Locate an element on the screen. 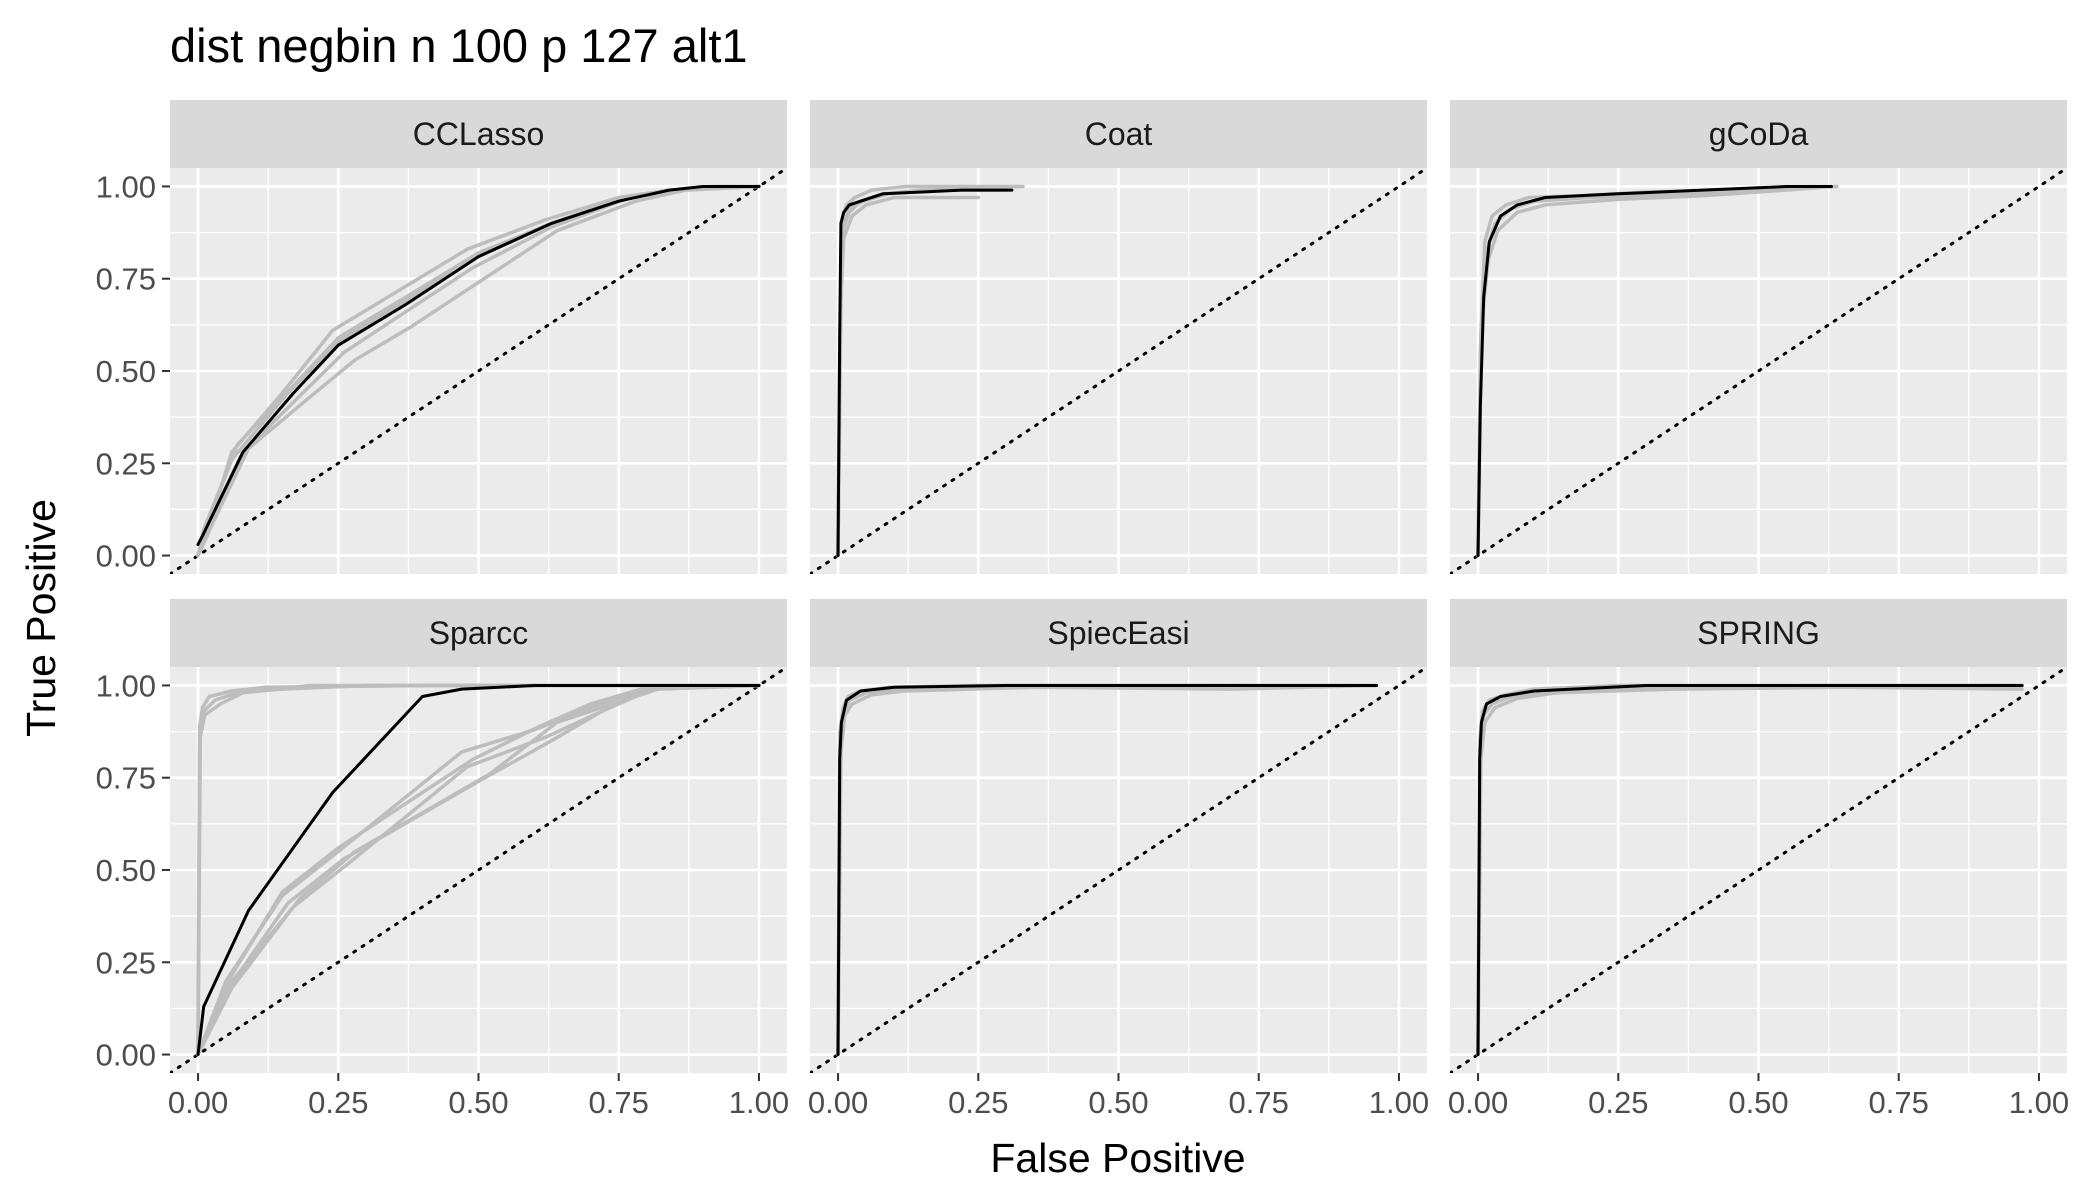  facet-strip-label: SPRING is located at coordinates (1758, 633).